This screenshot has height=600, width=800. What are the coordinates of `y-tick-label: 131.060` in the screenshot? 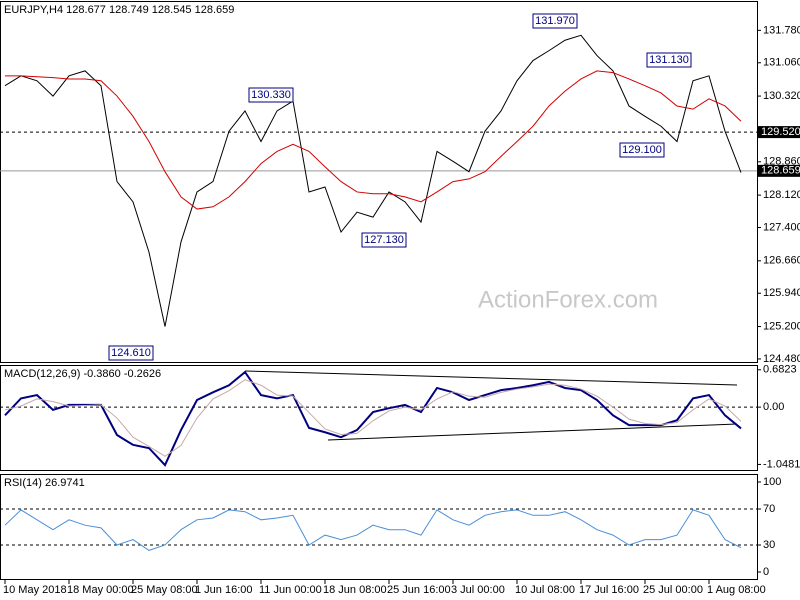 It's located at (781, 63).